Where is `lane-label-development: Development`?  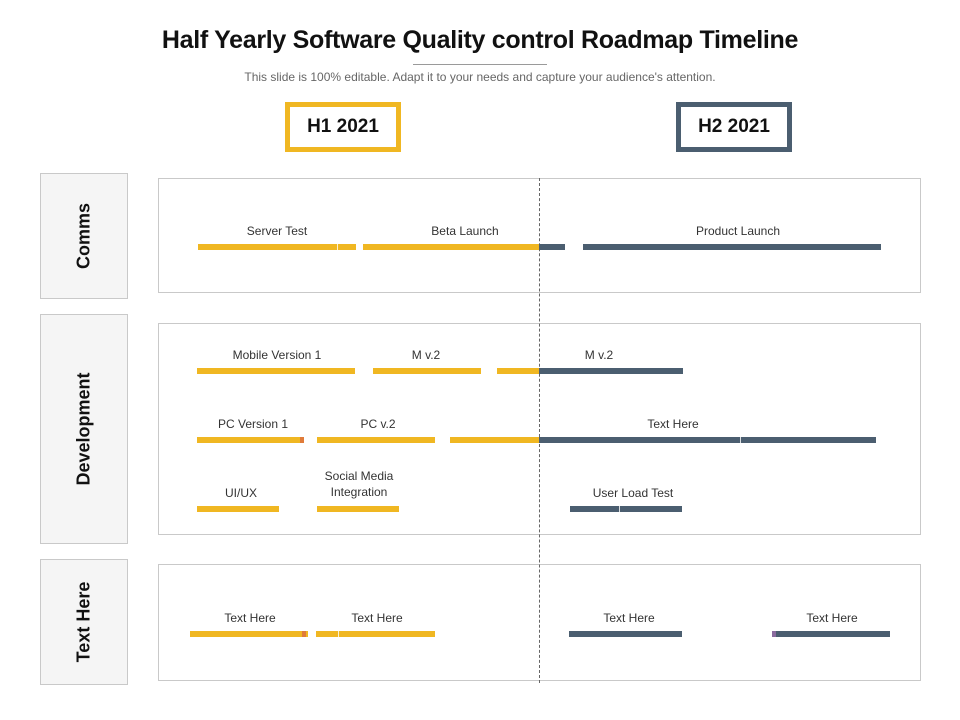
lane-label-development: Development is located at coordinates (84, 429).